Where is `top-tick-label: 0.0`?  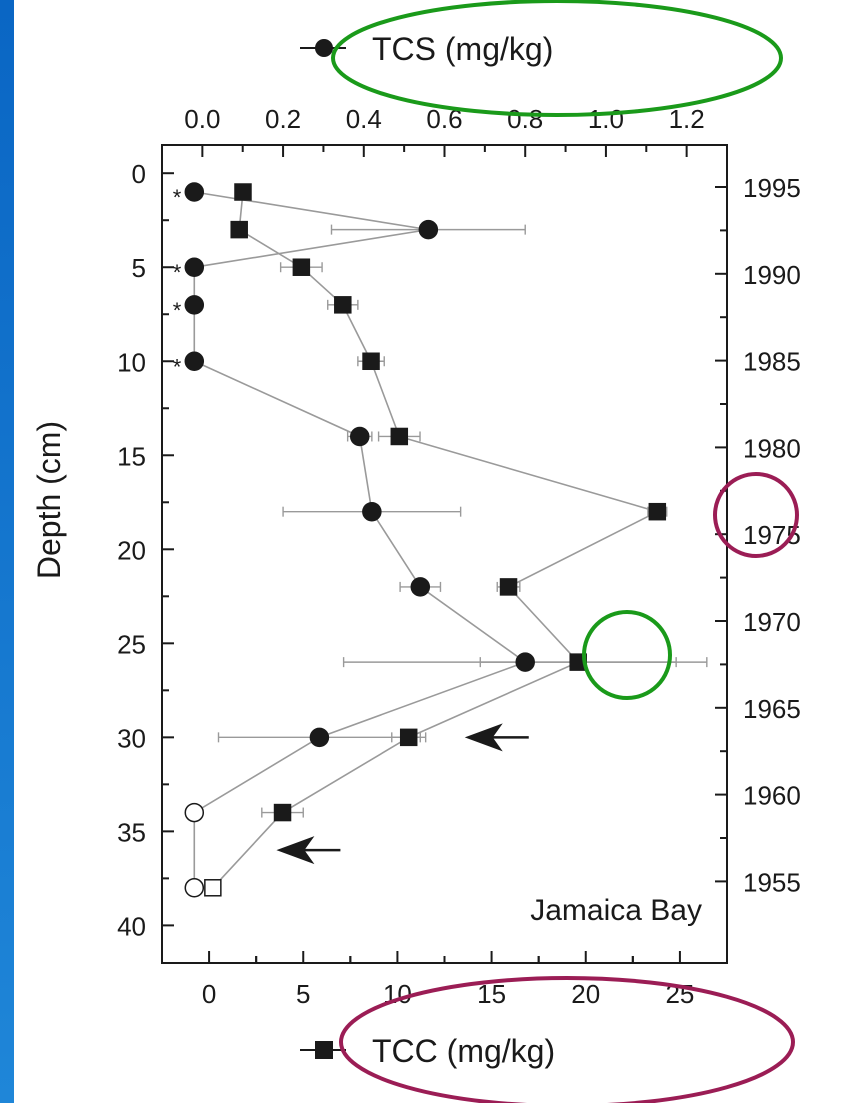 top-tick-label: 0.0 is located at coordinates (202, 119).